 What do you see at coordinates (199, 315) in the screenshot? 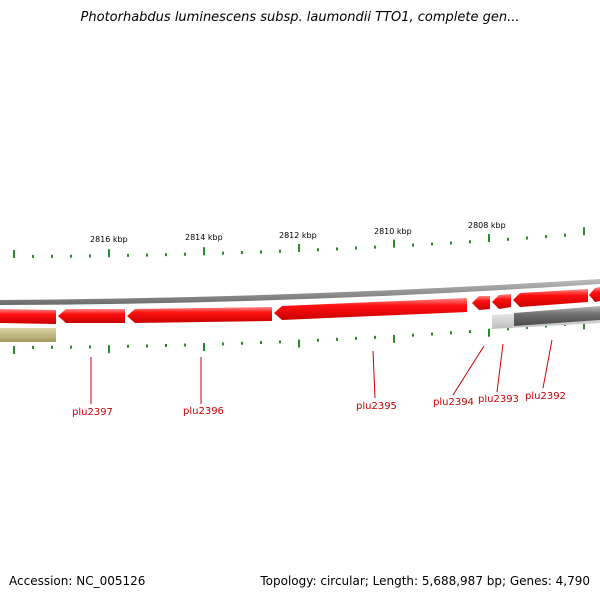
I see `gene-plu2396` at bounding box center [199, 315].